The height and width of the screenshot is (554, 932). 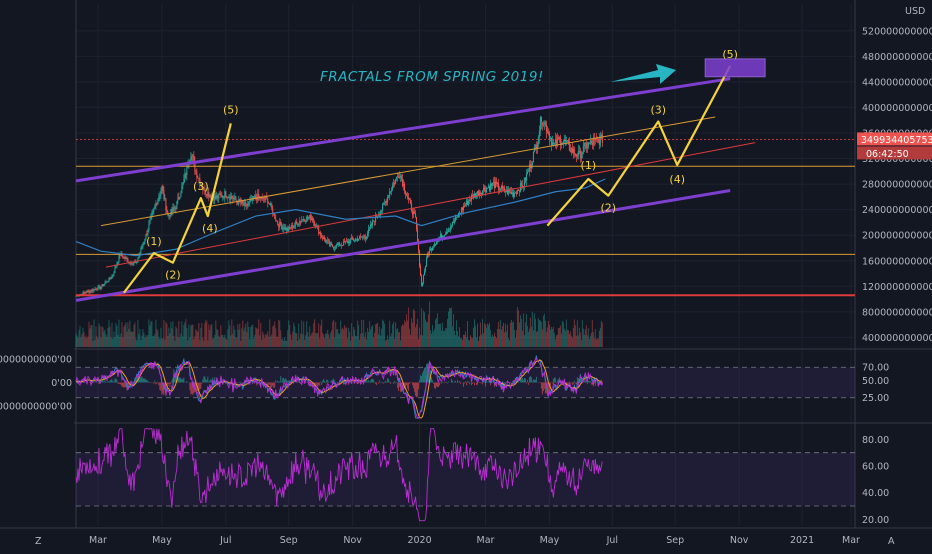 What do you see at coordinates (897, 185) in the screenshot?
I see `price-tick-label: 28000000000000'00` at bounding box center [897, 185].